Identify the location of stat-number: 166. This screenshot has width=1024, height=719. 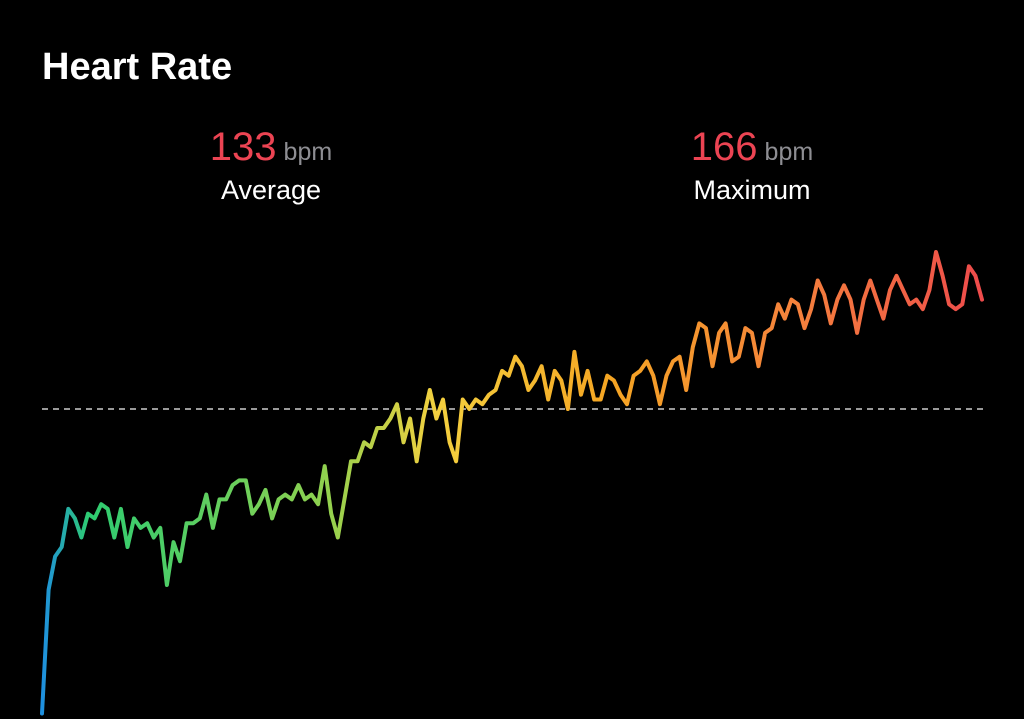
(724, 147).